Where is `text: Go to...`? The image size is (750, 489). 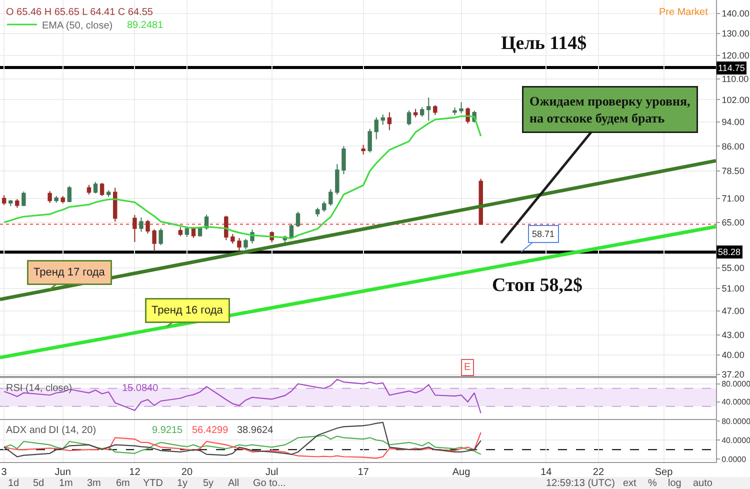 text: Go to... is located at coordinates (269, 483).